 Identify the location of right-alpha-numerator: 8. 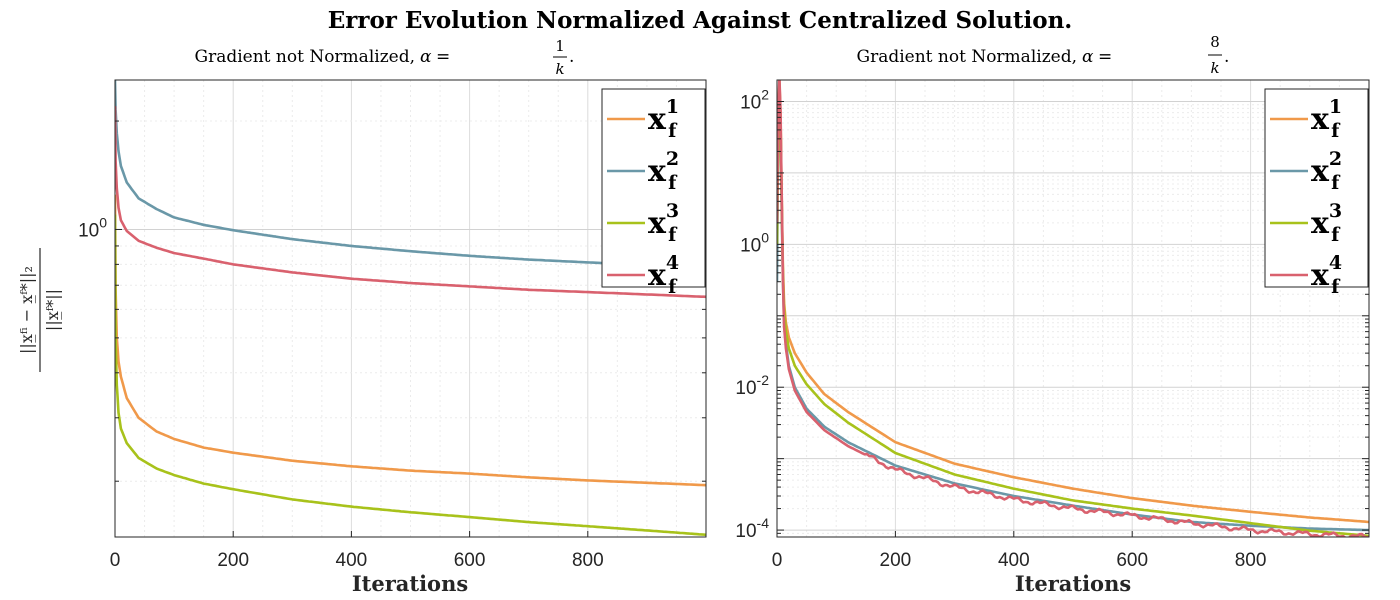
(1215, 42).